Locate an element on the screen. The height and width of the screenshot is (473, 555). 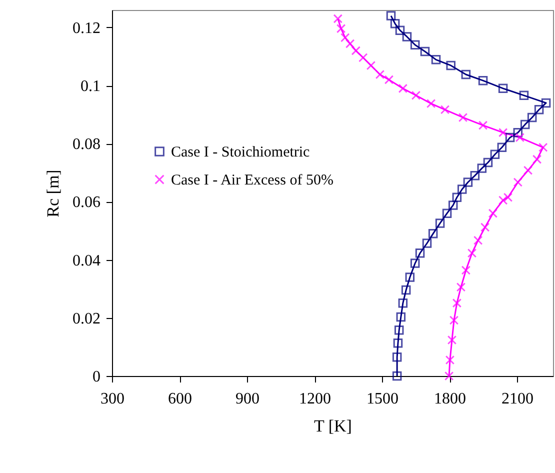
y-tick-label: 0.02 is located at coordinates (86, 319).